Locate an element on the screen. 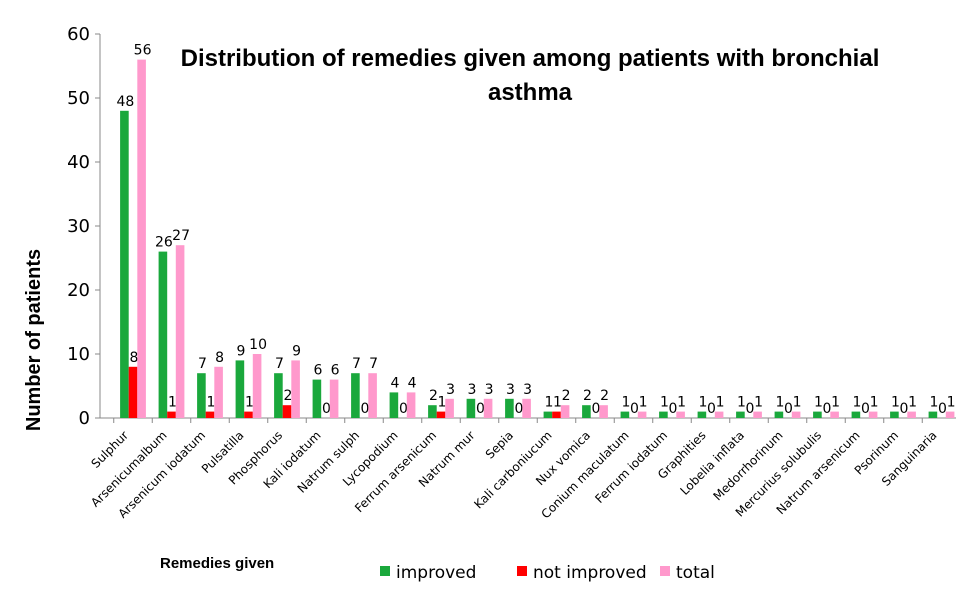  x-tick-label: Medorrhorinum is located at coordinates (747, 465).